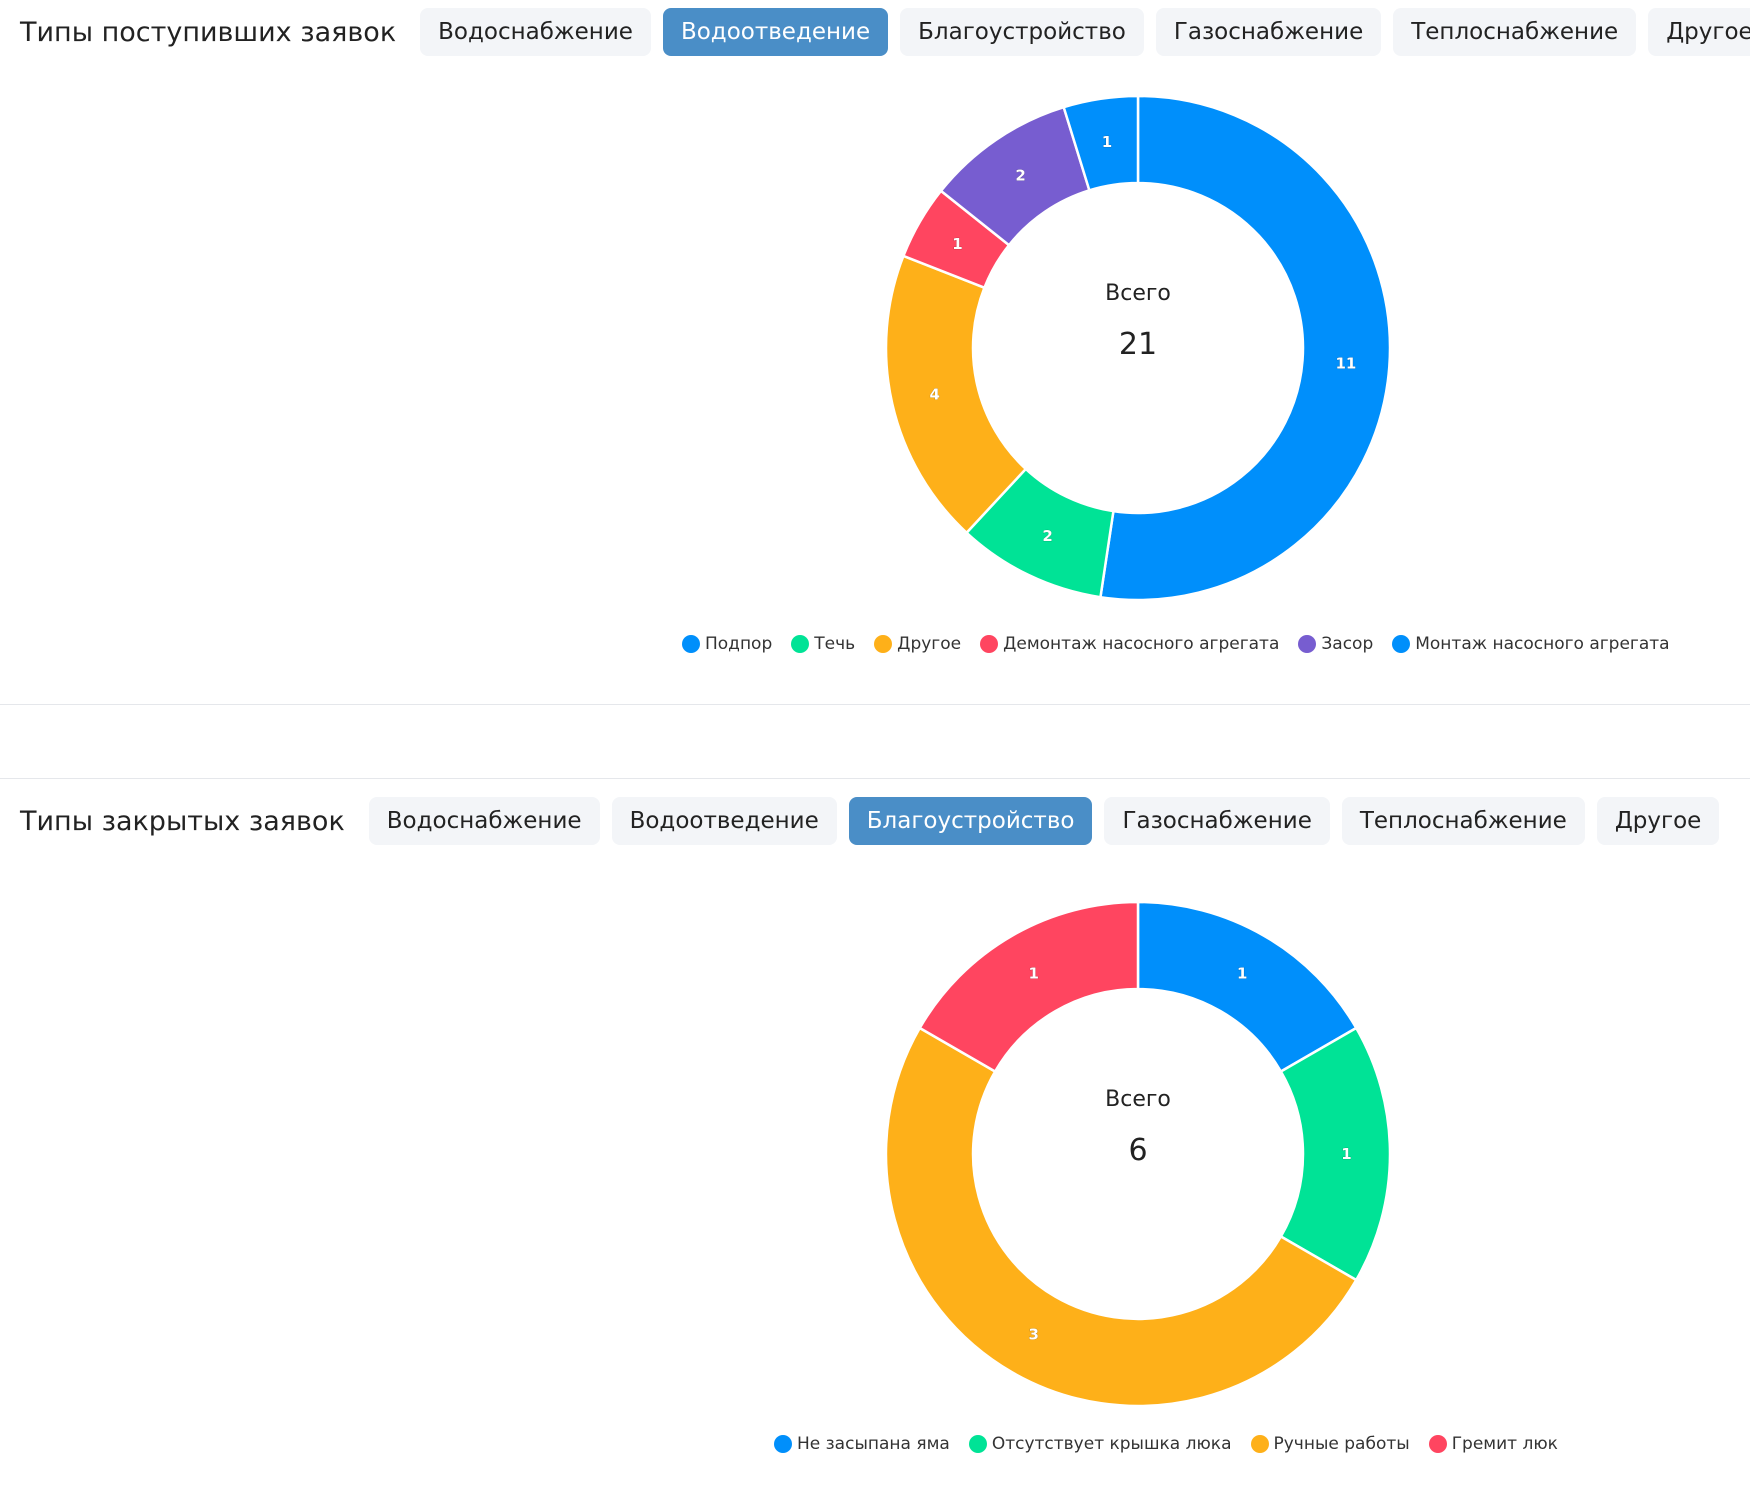  I want to click on legend-label: Монтаж насосного агрегата, so click(1542, 644).